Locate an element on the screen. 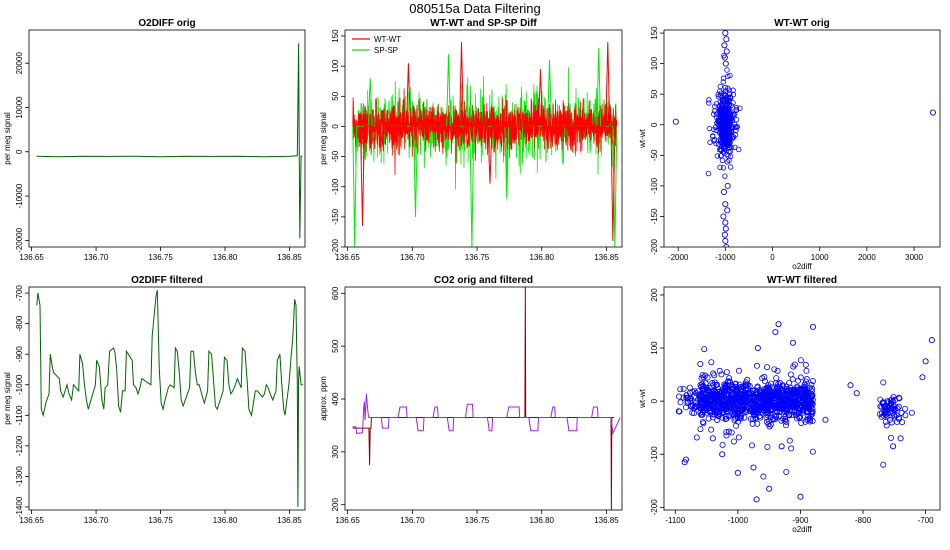 The height and width of the screenshot is (550, 950). y-tick-label: -100 is located at coordinates (335, 186).